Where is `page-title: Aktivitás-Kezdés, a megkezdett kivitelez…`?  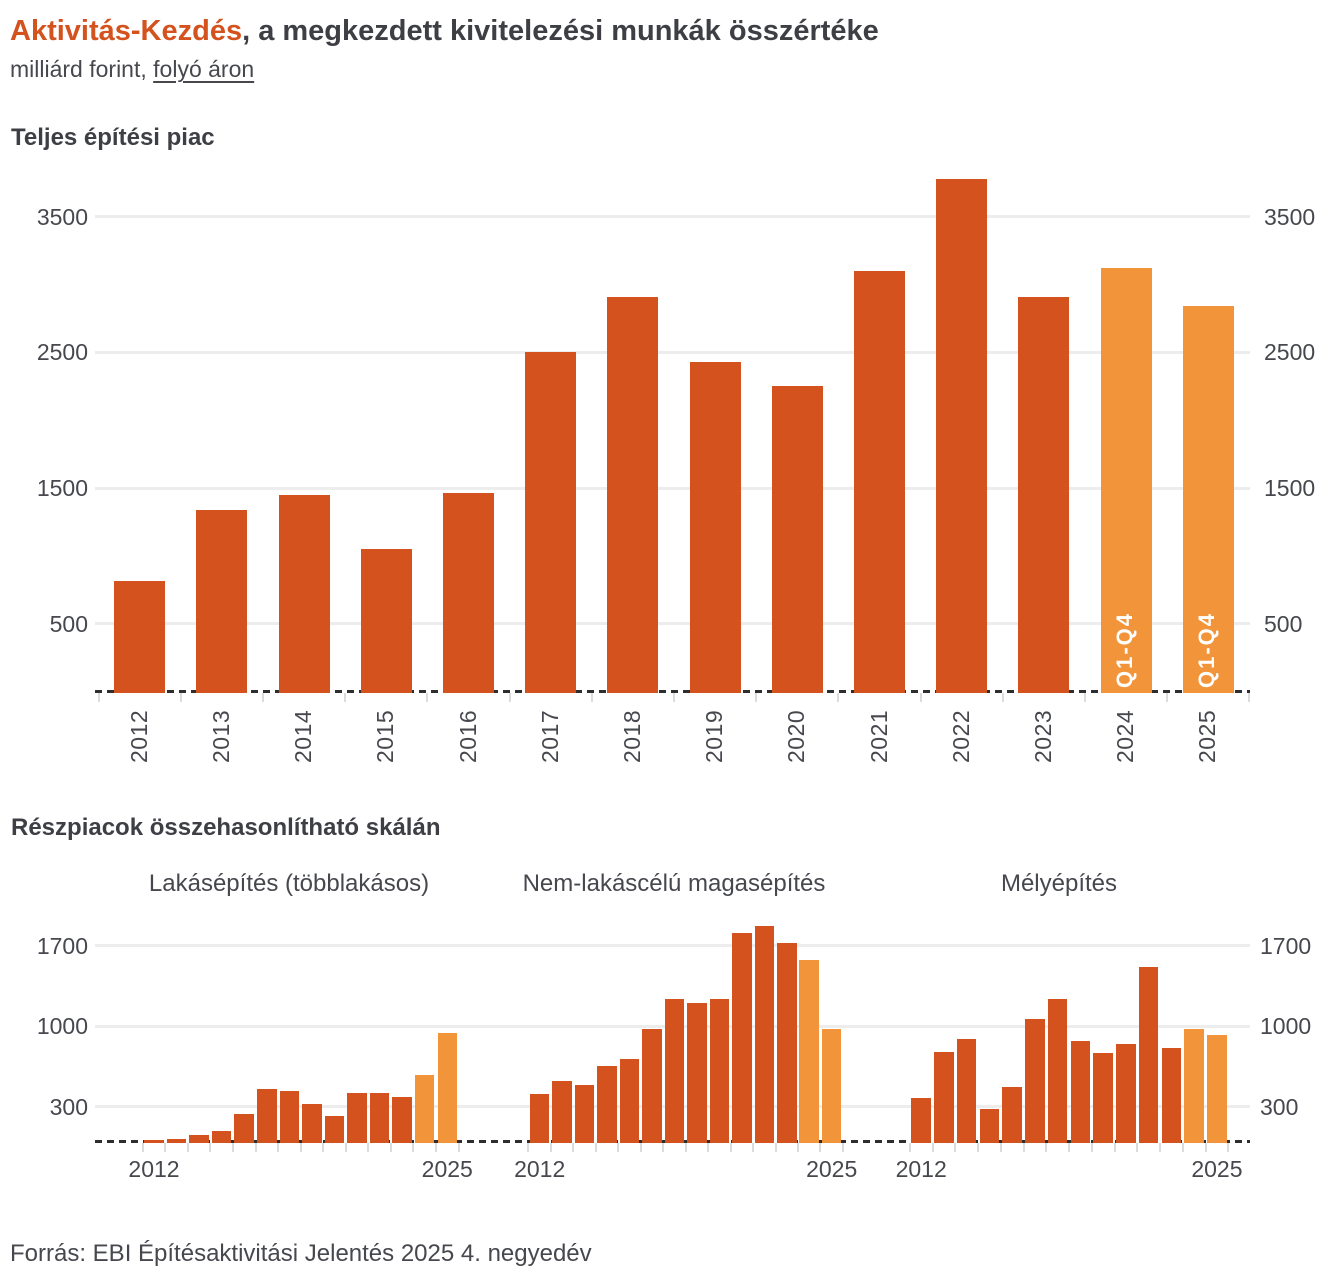
page-title: Aktivitás-Kezdés, a megkezdett kivitelez… is located at coordinates (444, 31).